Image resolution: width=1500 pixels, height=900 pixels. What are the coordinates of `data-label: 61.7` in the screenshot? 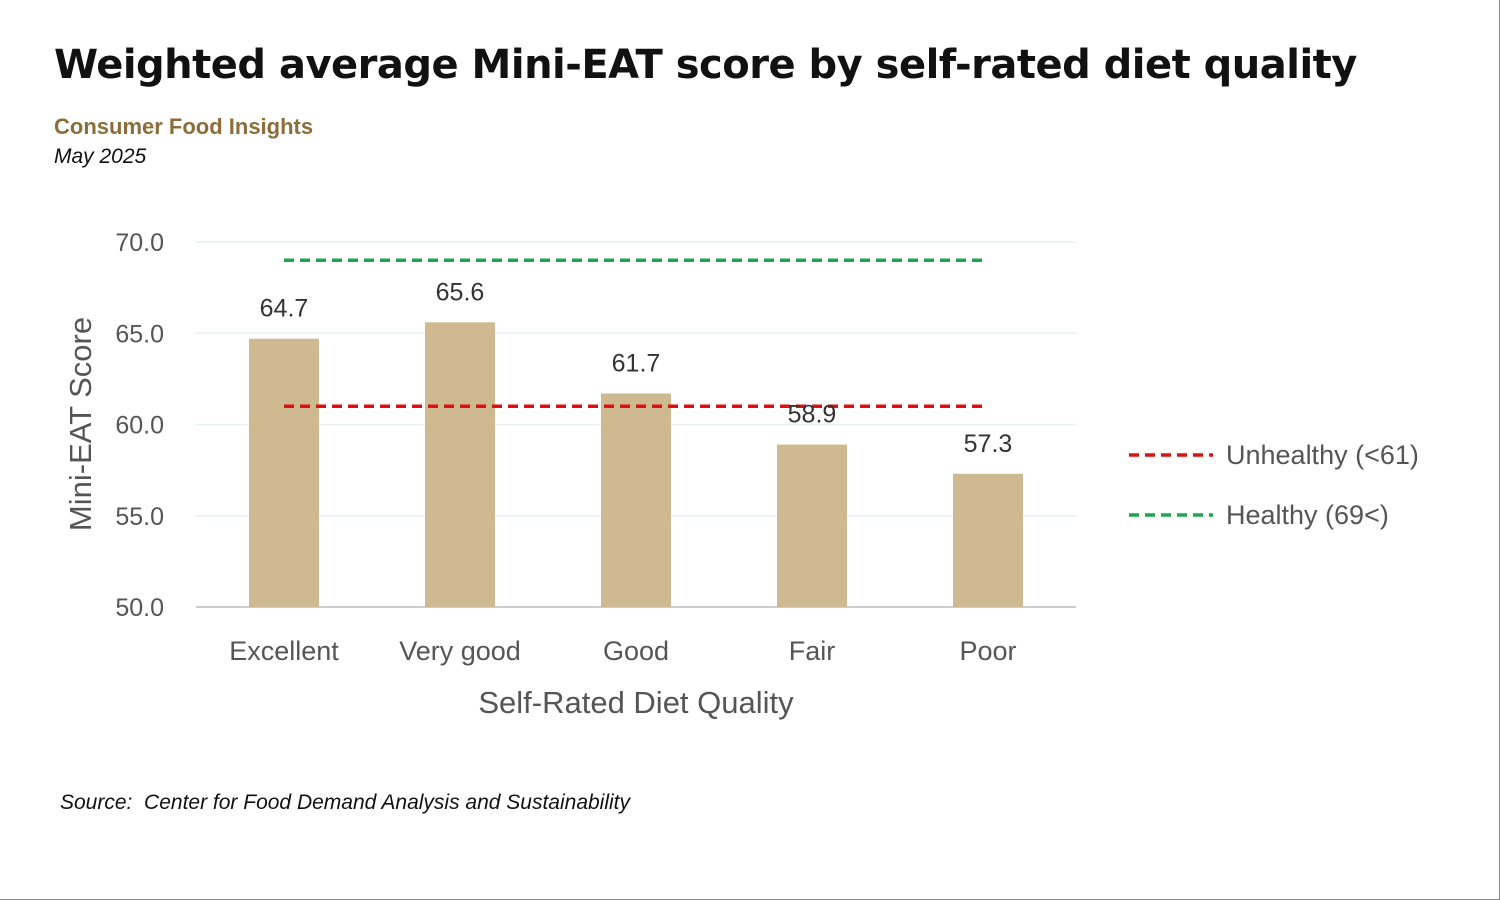 It's located at (636, 363).